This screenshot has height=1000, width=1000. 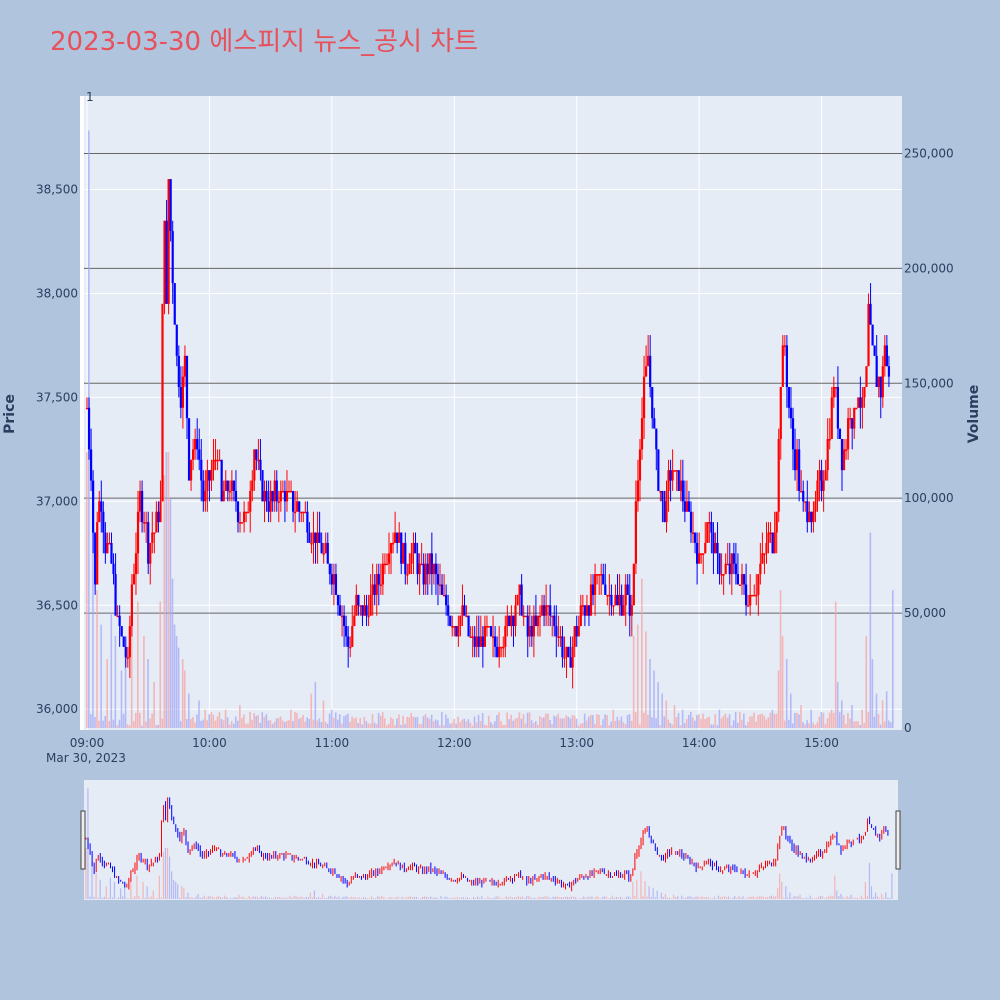 What do you see at coordinates (83, 840) in the screenshot?
I see `range-slider-left-handle` at bounding box center [83, 840].